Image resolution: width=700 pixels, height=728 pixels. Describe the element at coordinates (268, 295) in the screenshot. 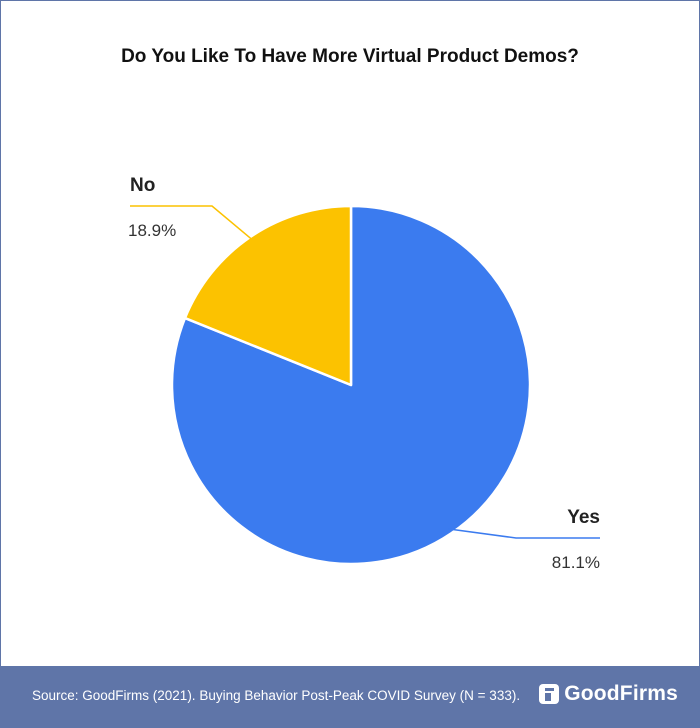

I see `pie-slice-no` at that location.